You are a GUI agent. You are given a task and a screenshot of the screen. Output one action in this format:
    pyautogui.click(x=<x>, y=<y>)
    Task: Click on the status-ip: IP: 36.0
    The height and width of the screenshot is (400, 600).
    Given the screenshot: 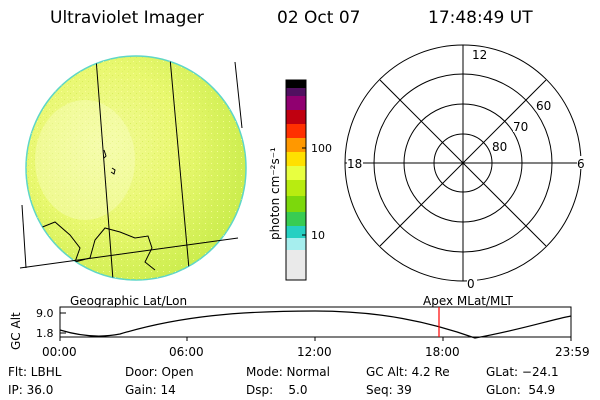 What is the action you would take?
    pyautogui.click(x=31, y=390)
    